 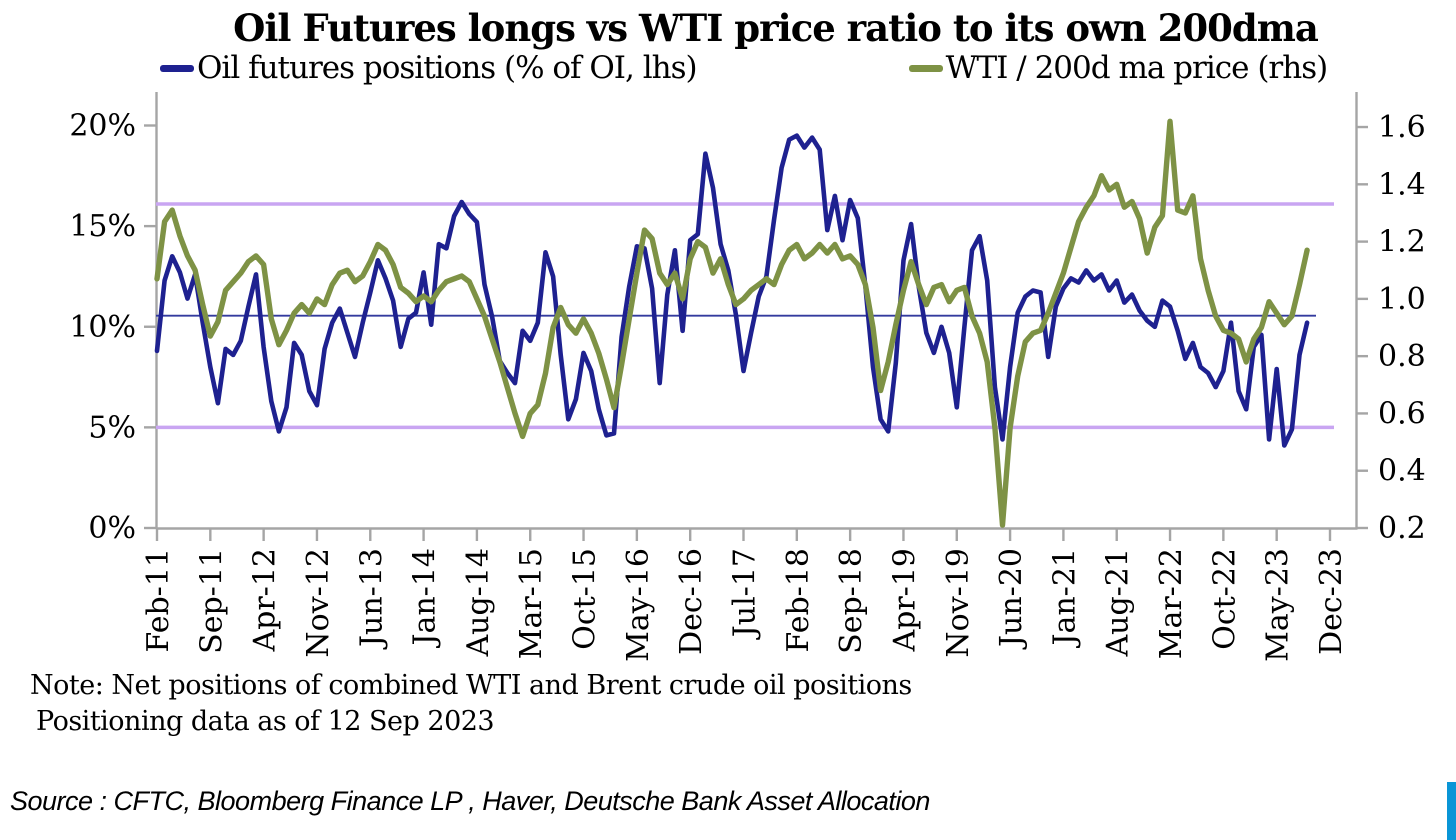 I want to click on x-axis-tick-label: Sep-11, so click(x=211, y=601).